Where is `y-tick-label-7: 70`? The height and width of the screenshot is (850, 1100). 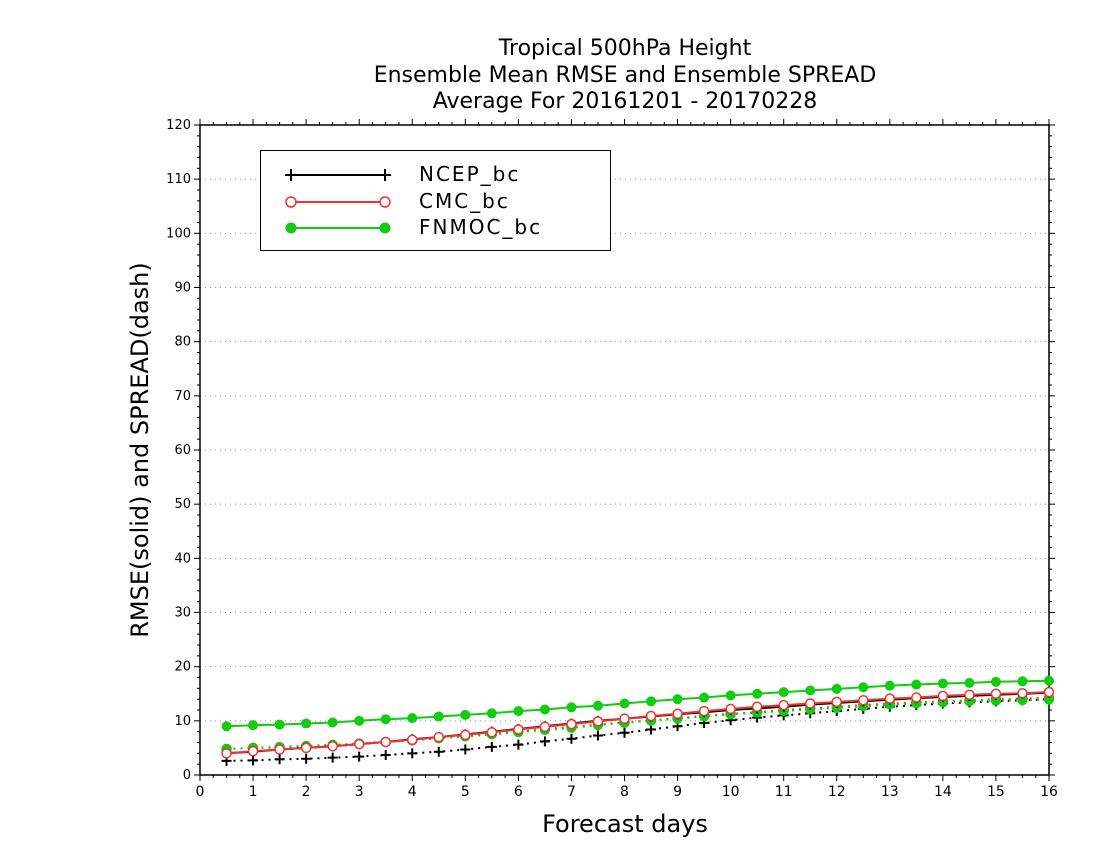 y-tick-label-7: 70 is located at coordinates (182, 396).